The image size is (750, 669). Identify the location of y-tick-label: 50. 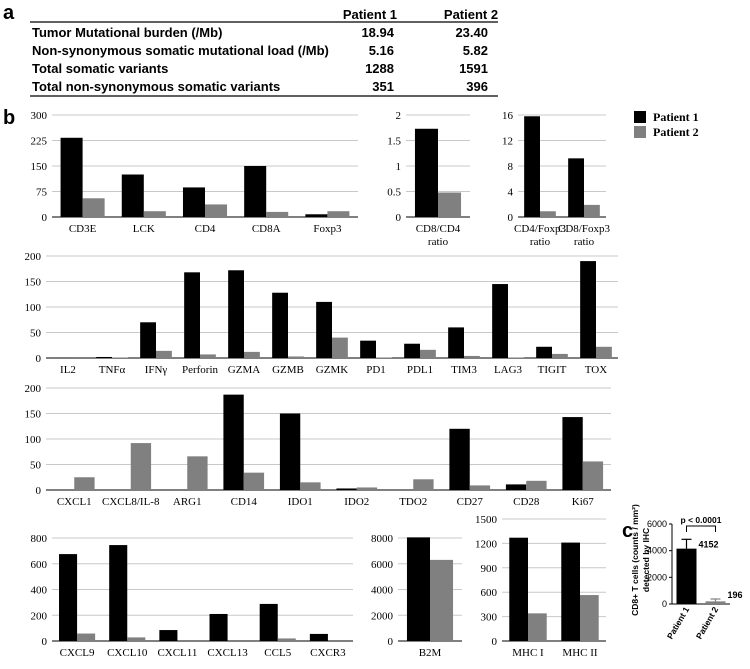
(36, 334).